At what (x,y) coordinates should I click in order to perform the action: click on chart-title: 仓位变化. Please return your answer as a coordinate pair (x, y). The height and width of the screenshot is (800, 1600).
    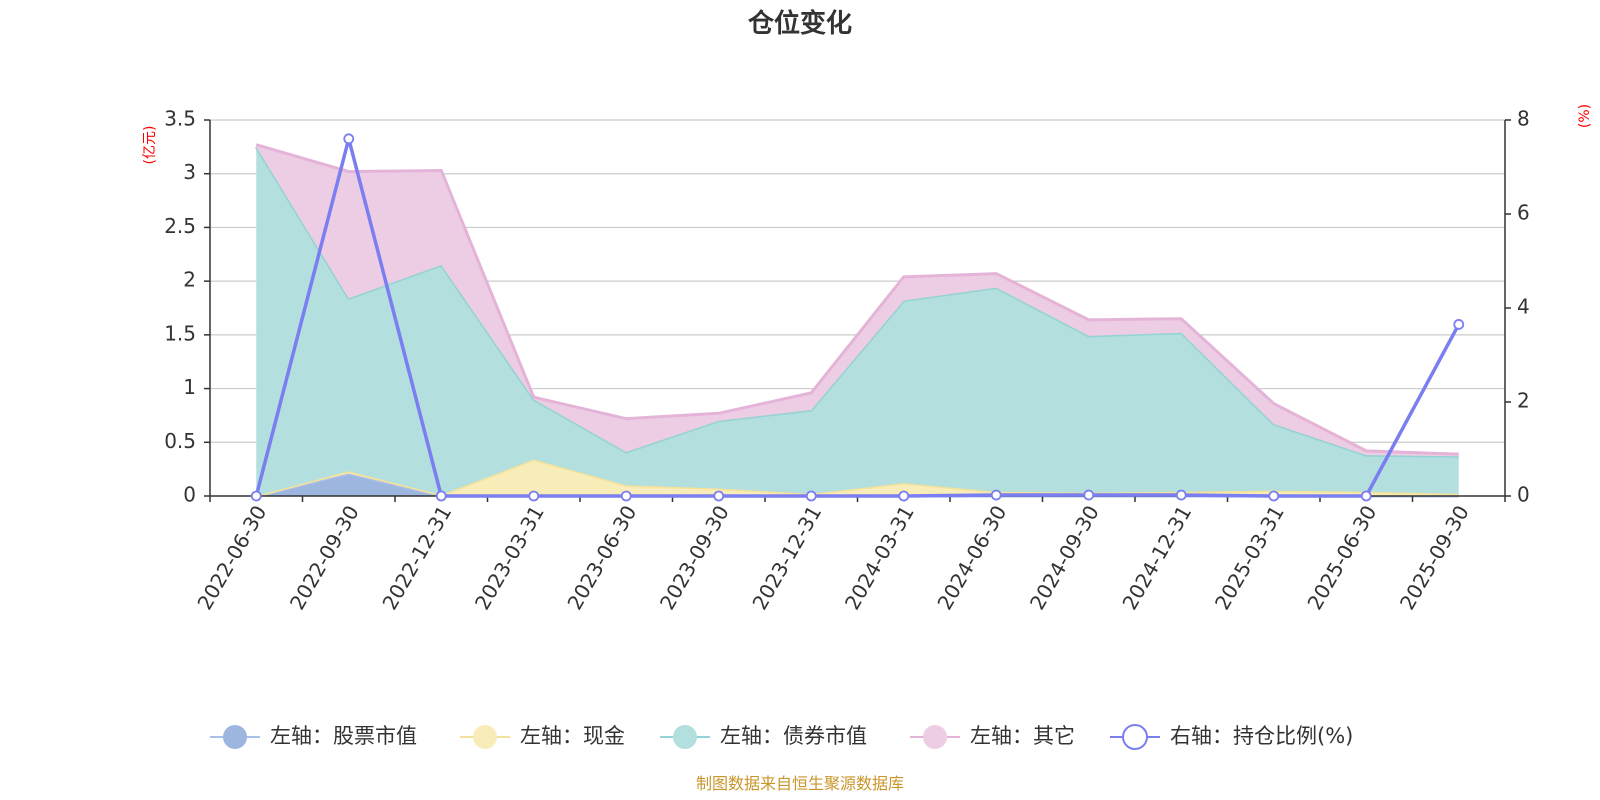
    Looking at the image, I should click on (799, 23).